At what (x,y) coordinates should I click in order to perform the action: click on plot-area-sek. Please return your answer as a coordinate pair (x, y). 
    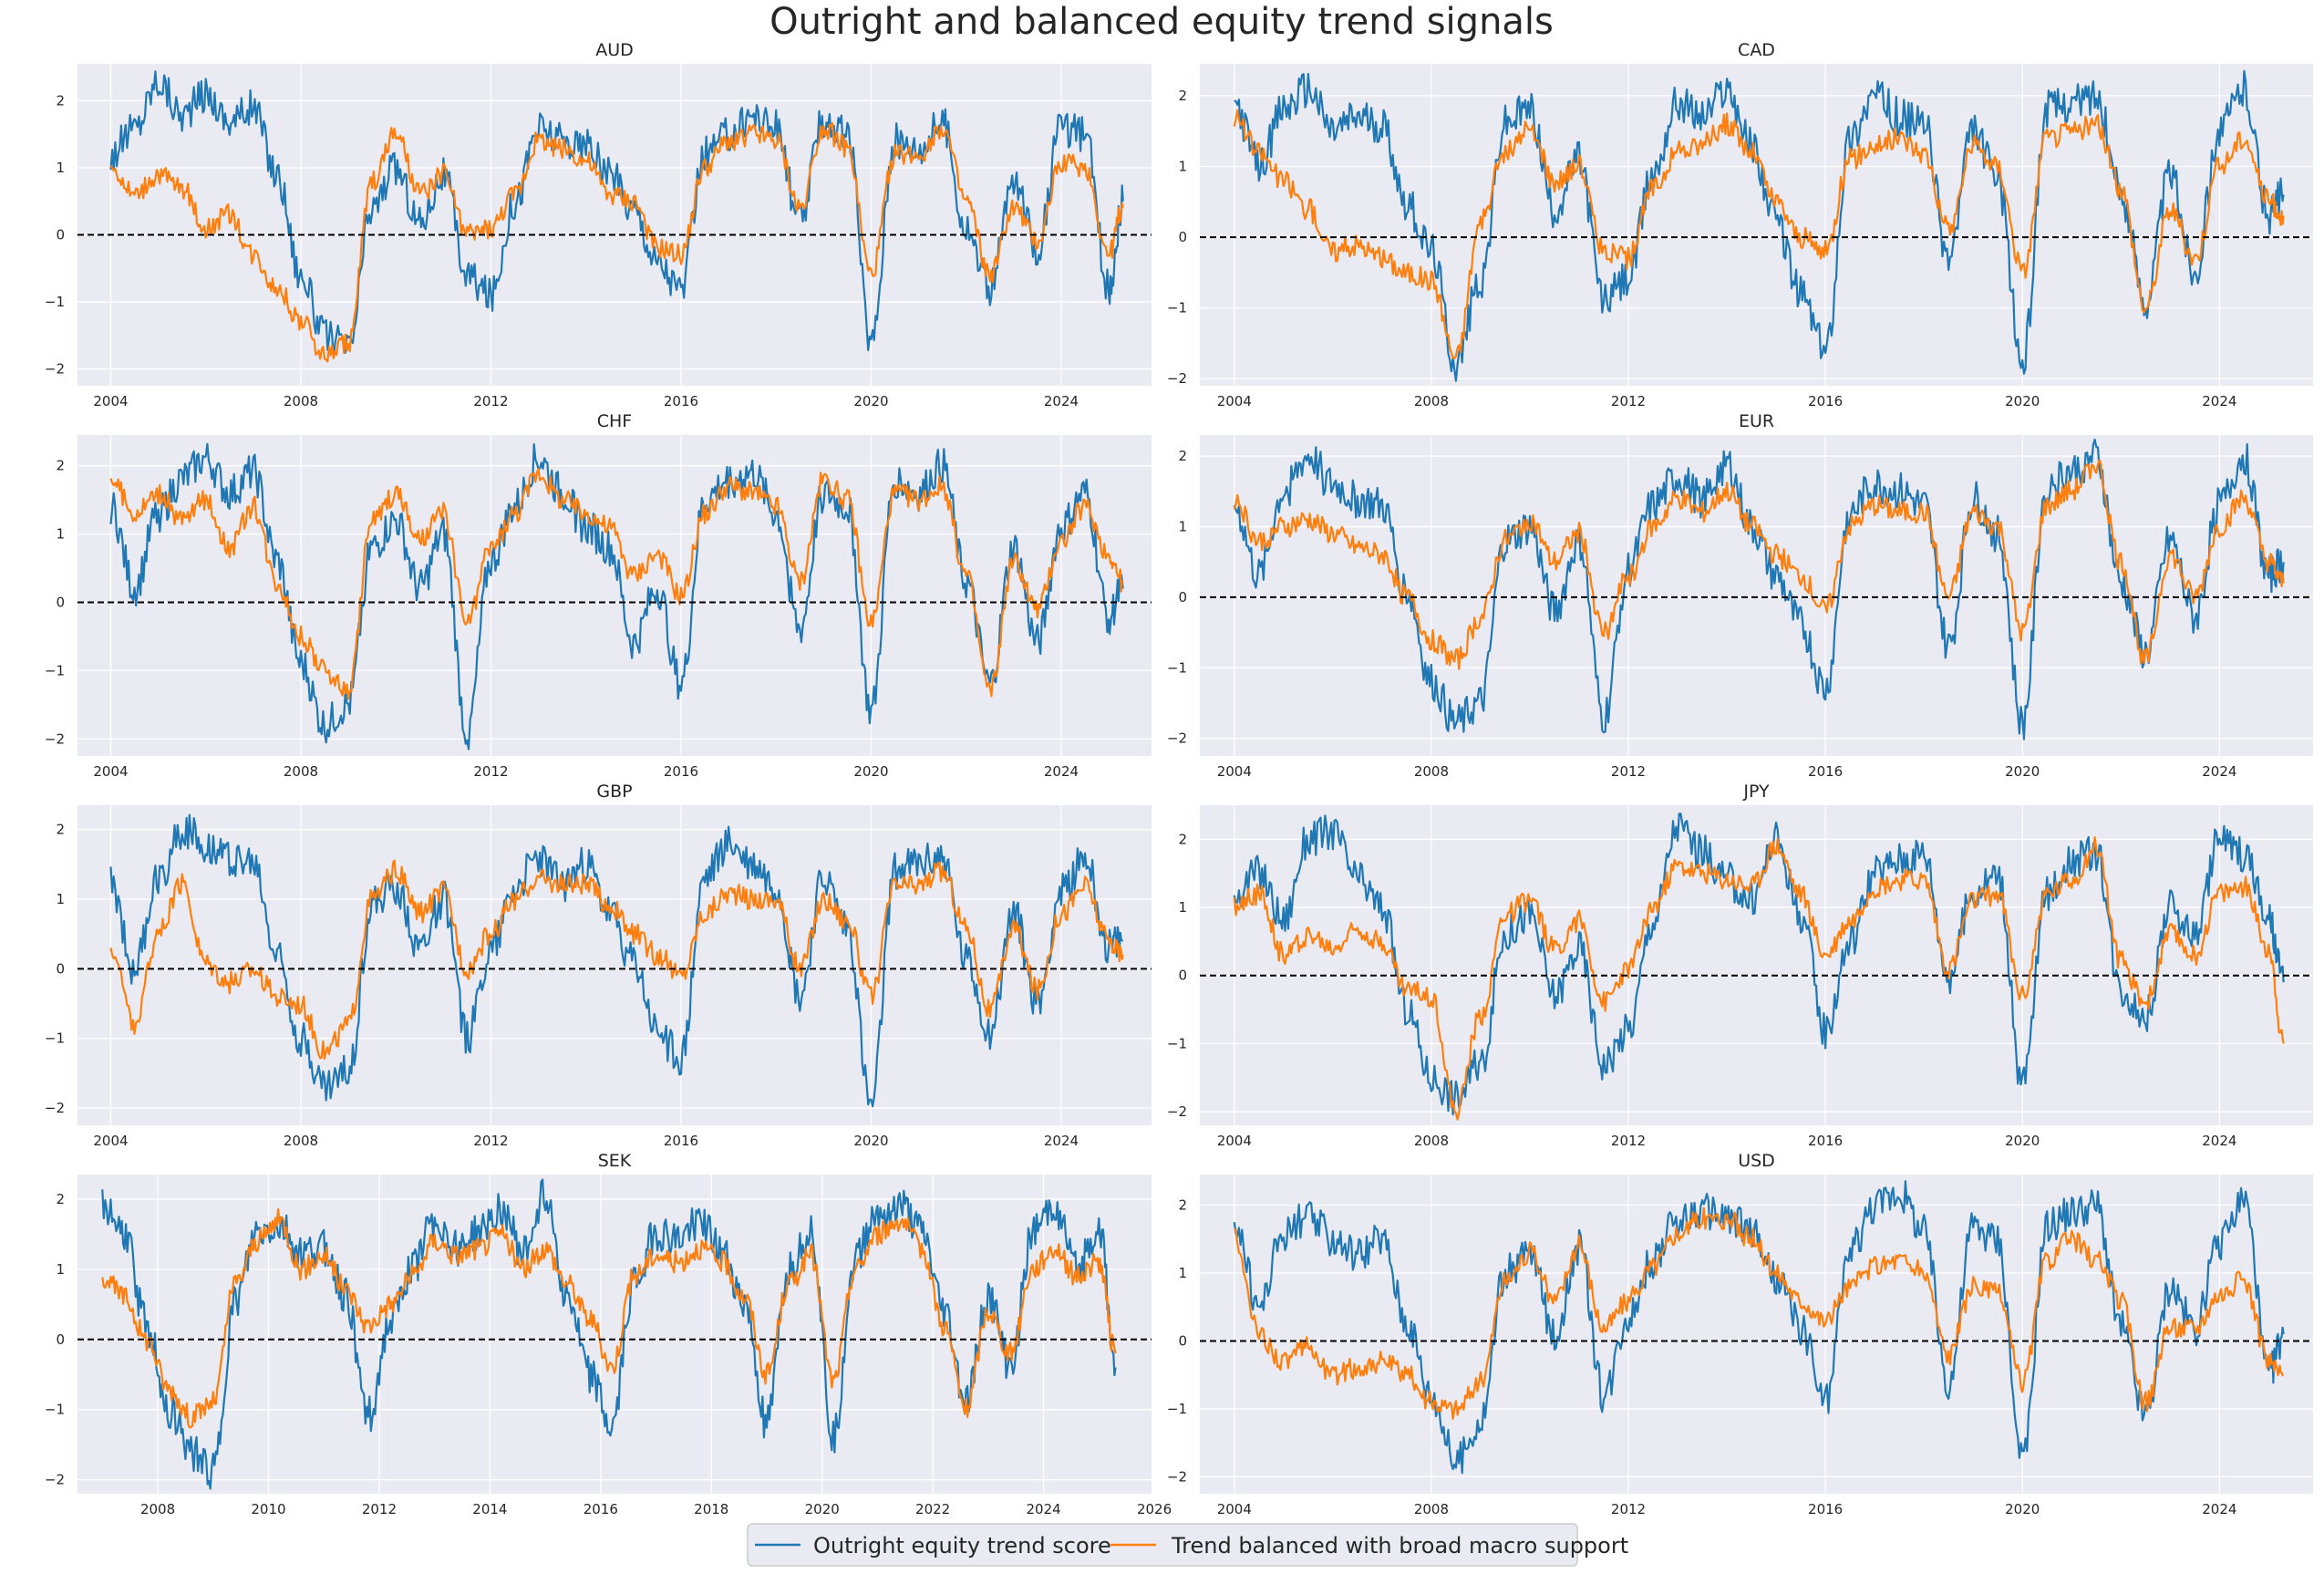
    Looking at the image, I should click on (614, 1334).